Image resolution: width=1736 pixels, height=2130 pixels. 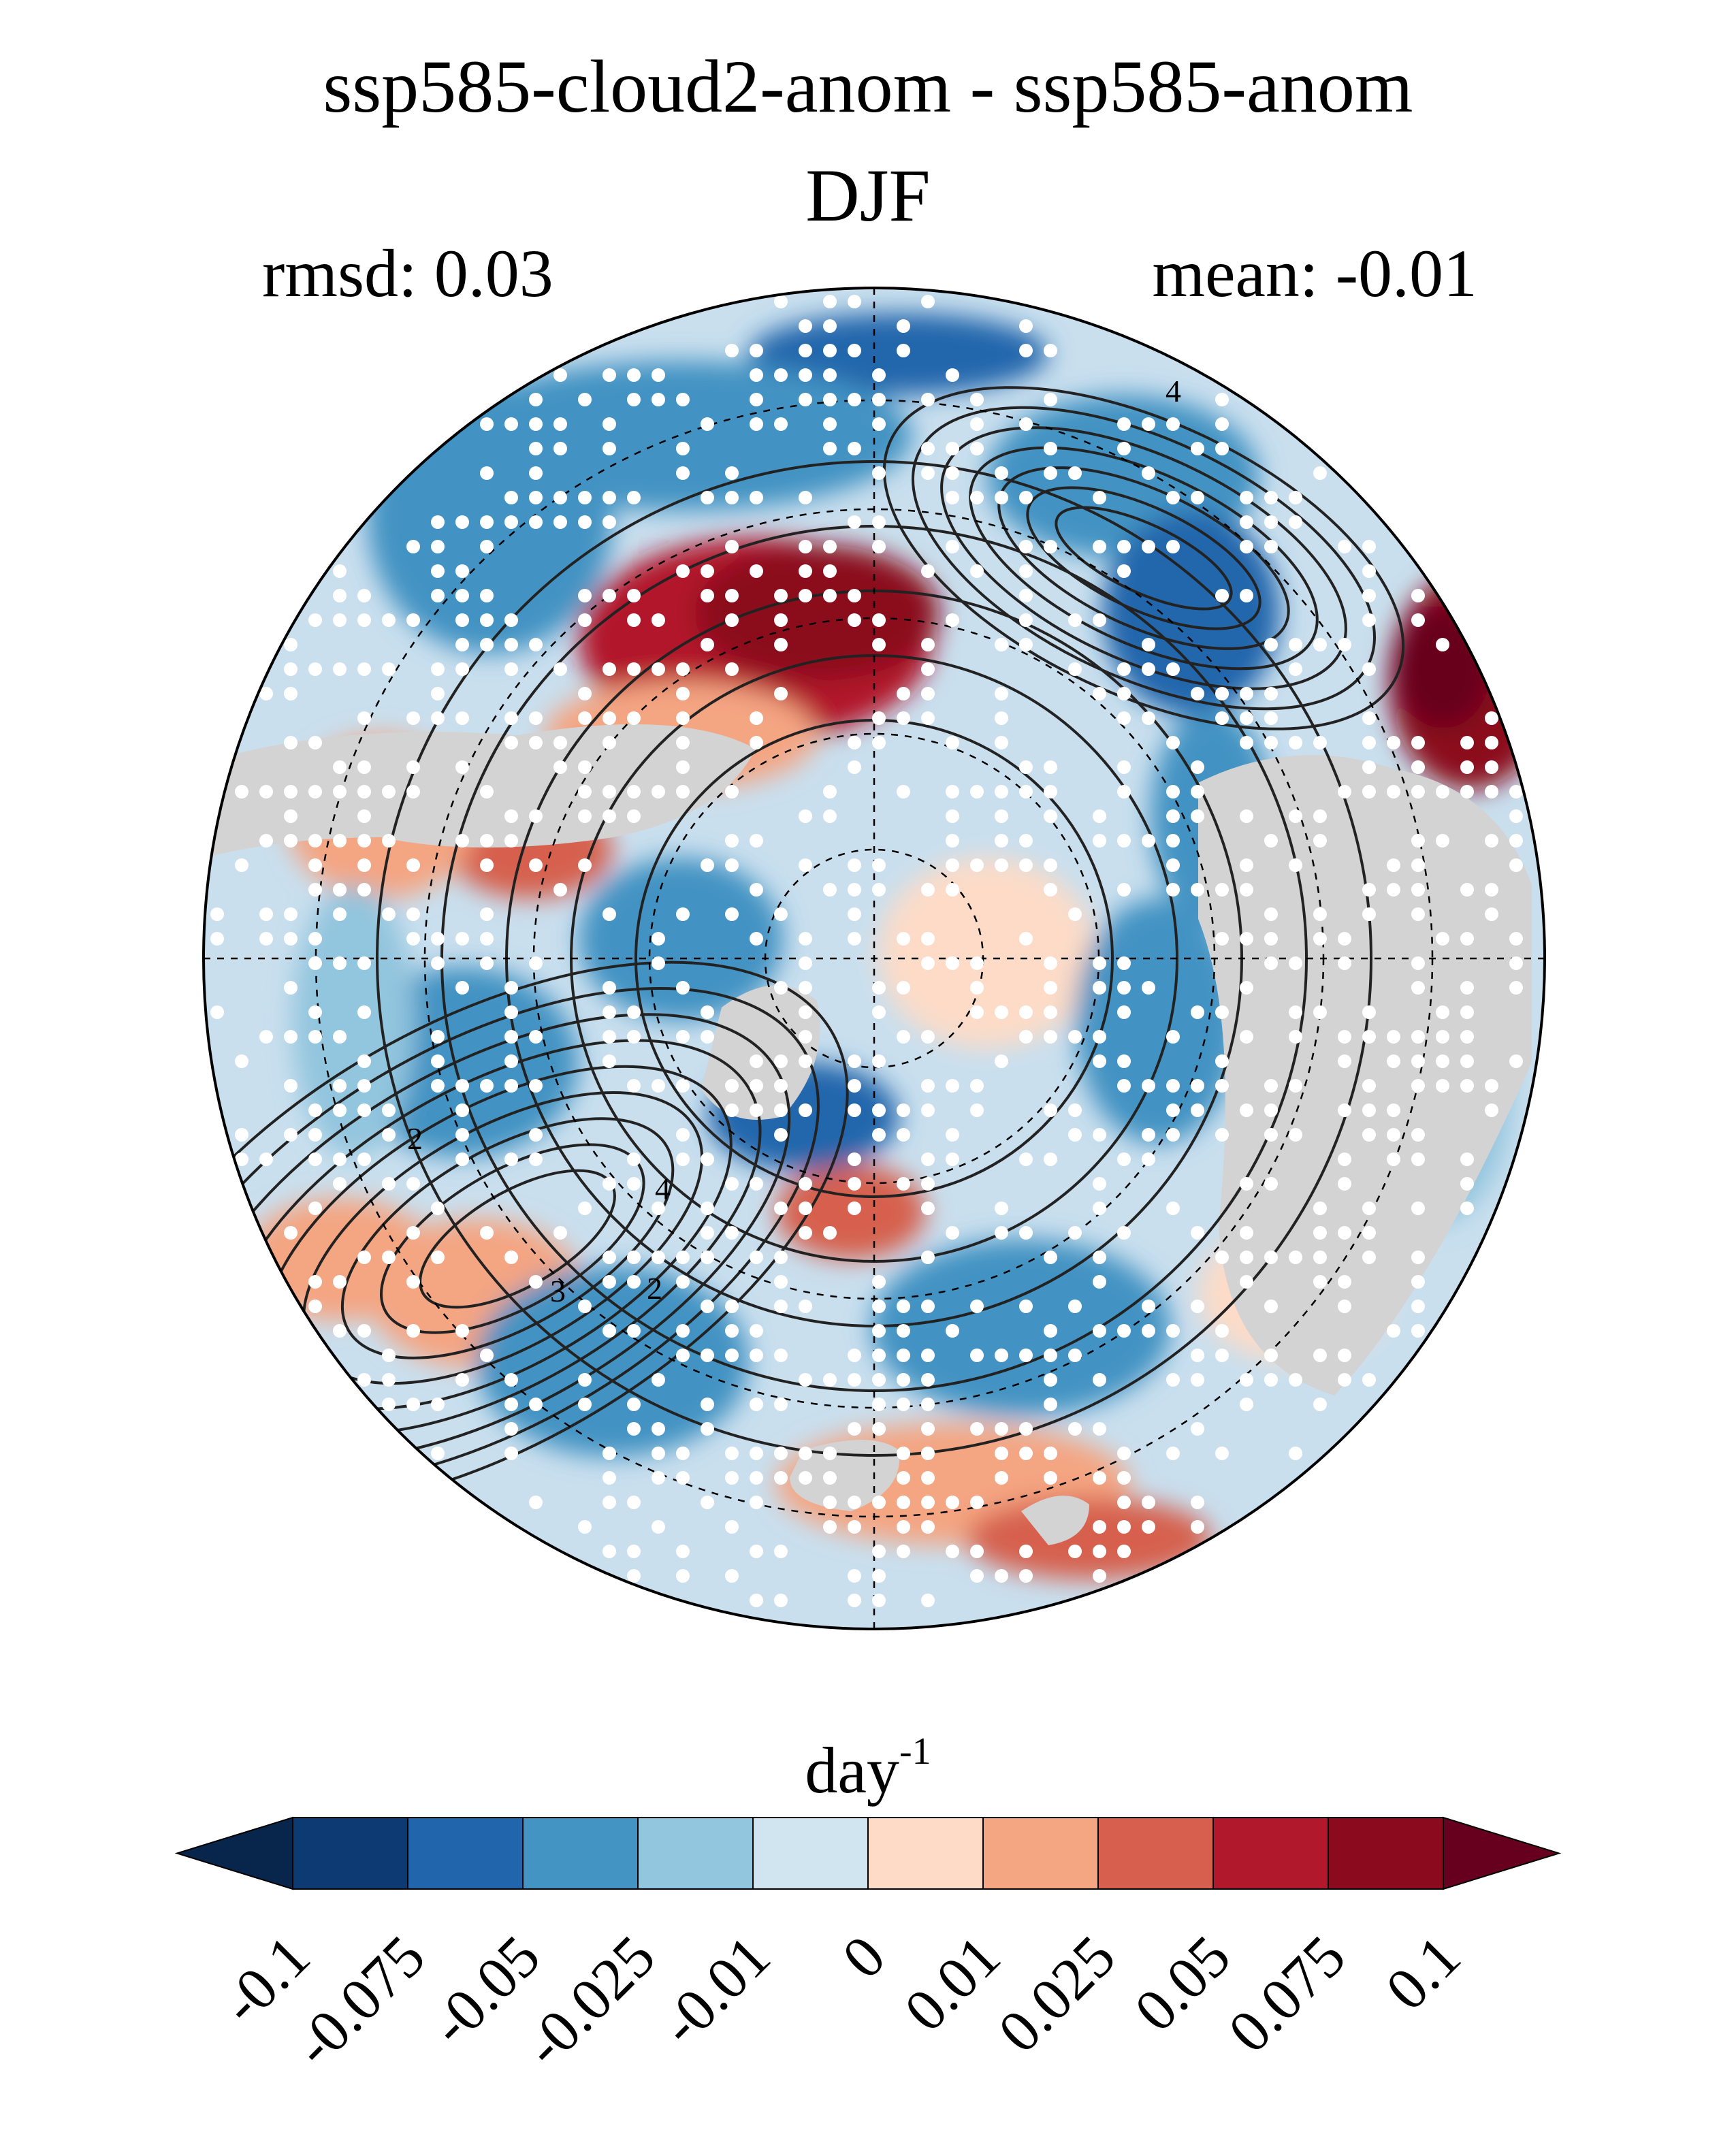 What do you see at coordinates (925, 1853) in the screenshot?
I see `colorbar-box` at bounding box center [925, 1853].